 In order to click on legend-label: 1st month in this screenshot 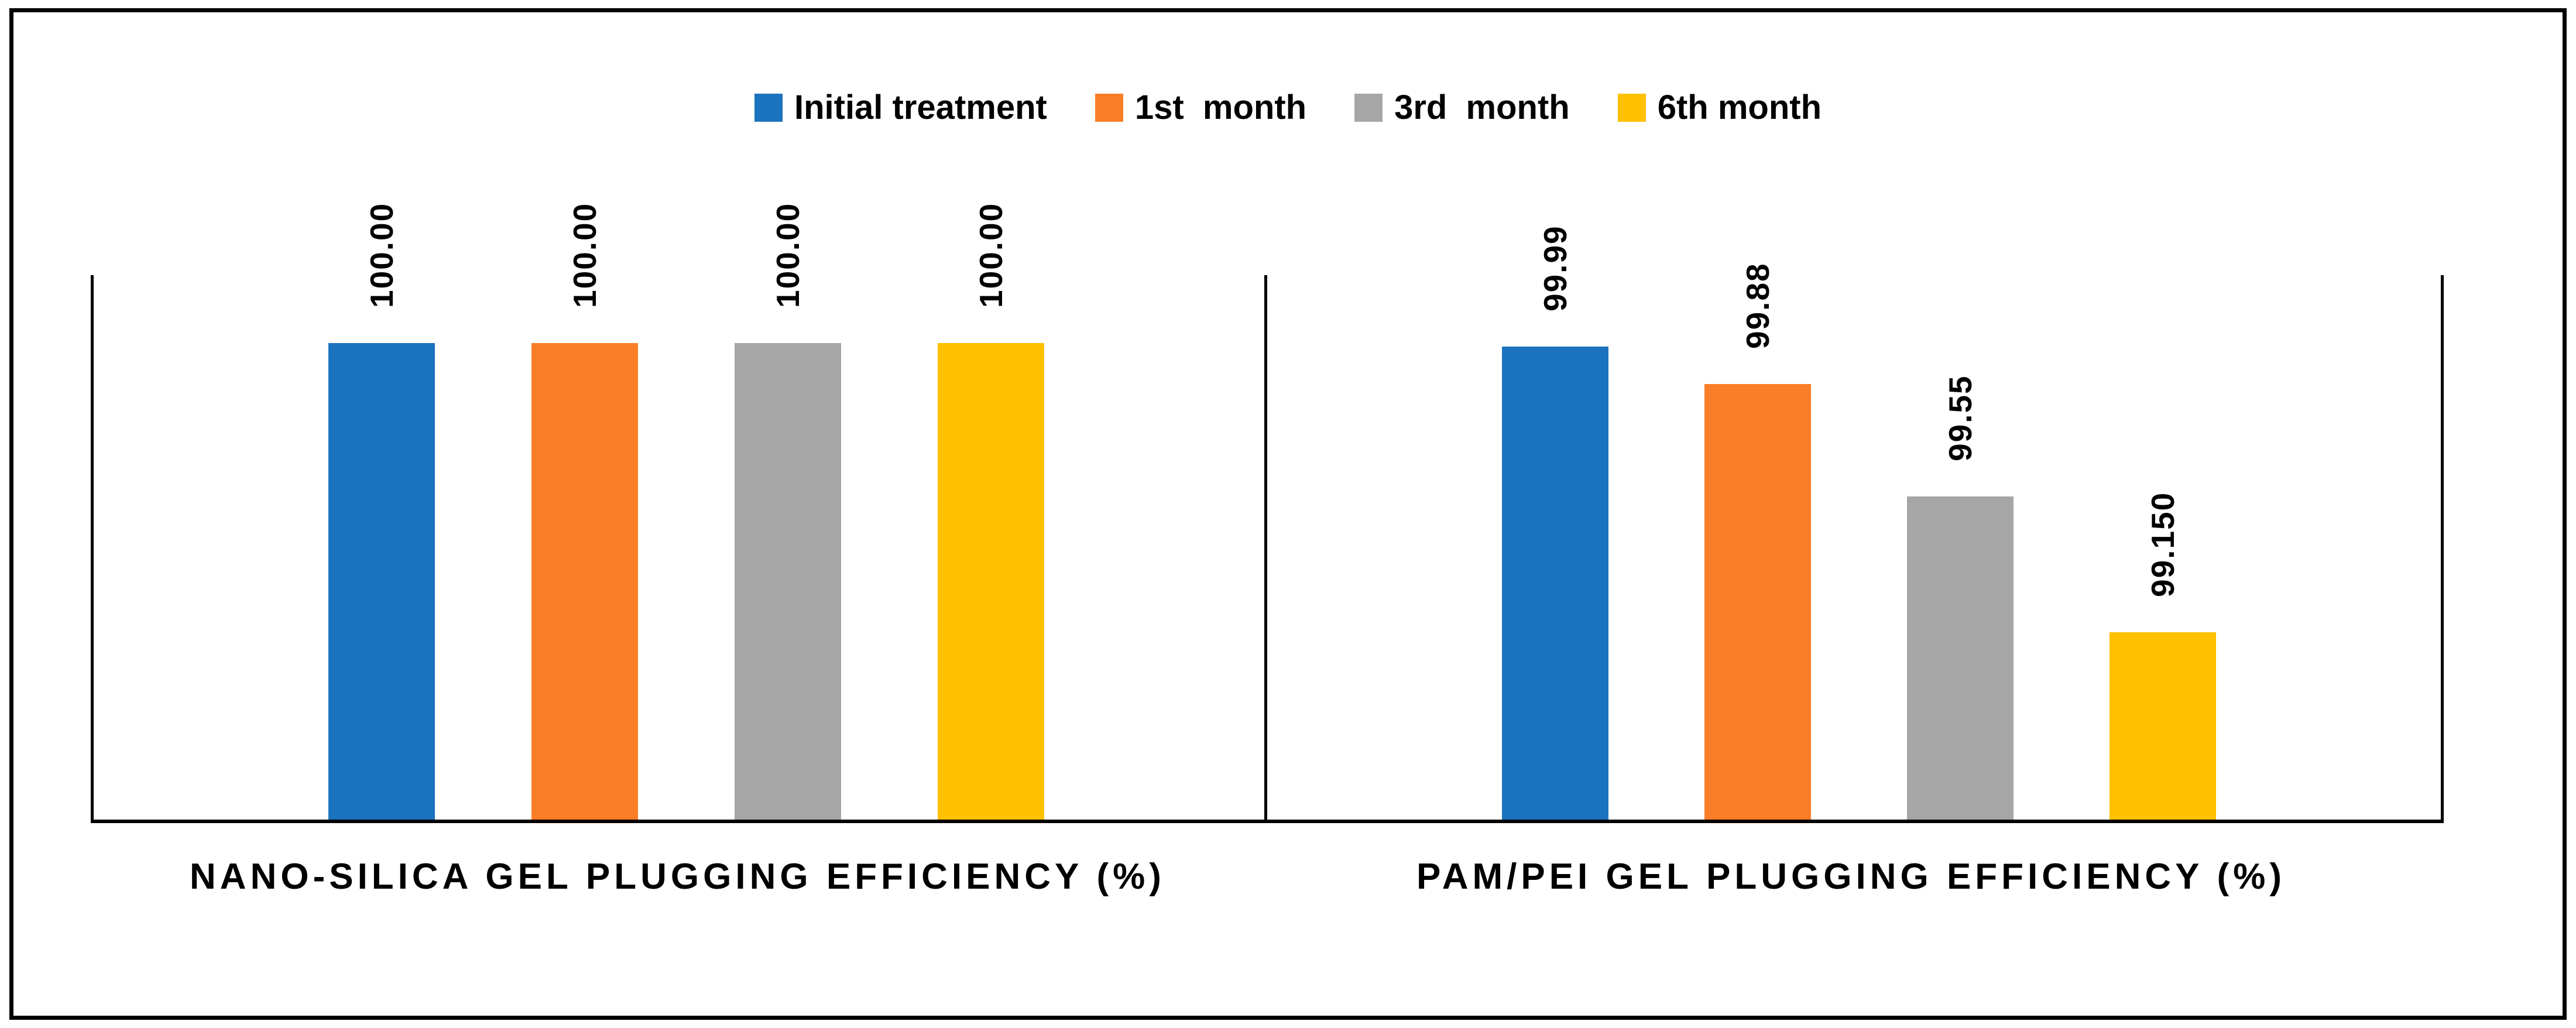, I will do `click(1220, 107)`.